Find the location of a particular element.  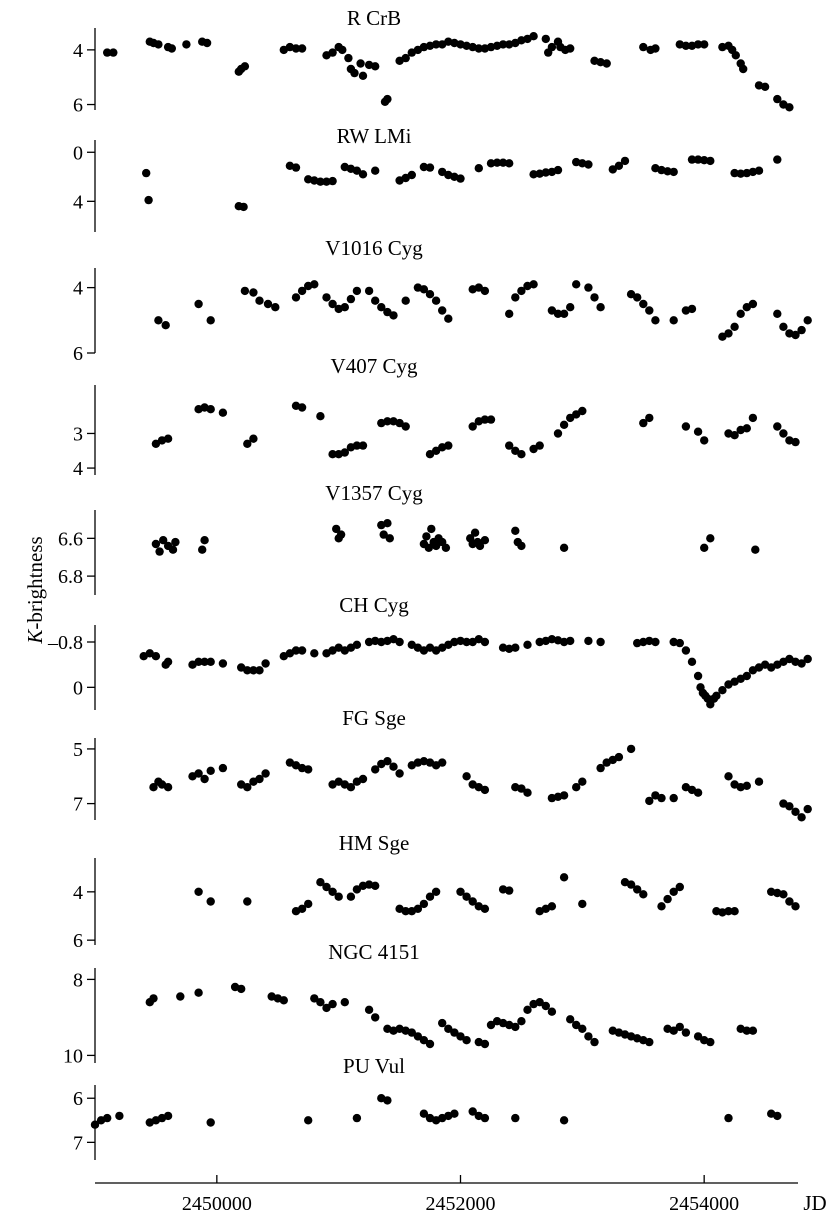

panel-title: R CrB is located at coordinates (374, 18).